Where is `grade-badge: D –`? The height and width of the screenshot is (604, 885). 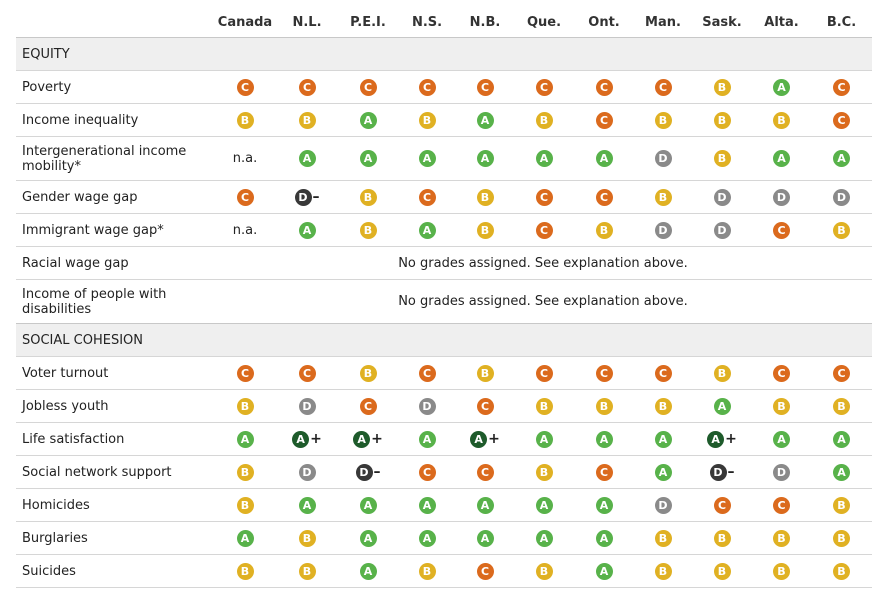
grade-badge: D – is located at coordinates (722, 472).